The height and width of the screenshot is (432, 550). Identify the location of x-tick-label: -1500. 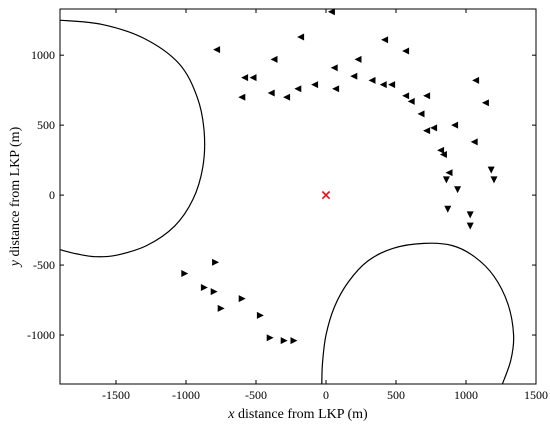
(116, 395).